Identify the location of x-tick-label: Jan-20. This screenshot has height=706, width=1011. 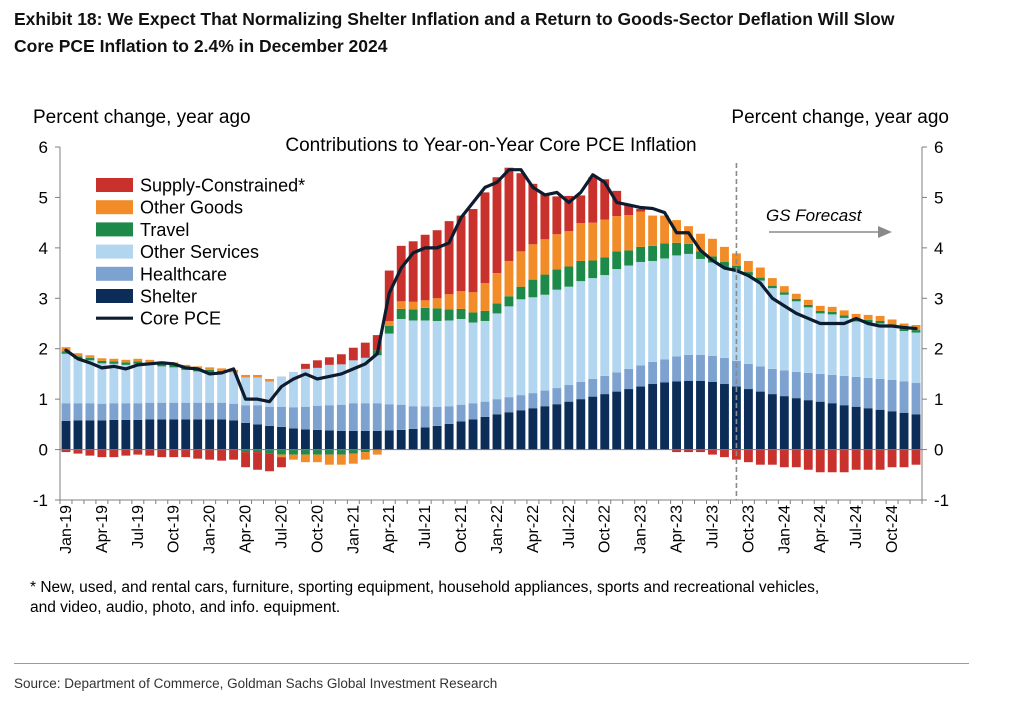
(210, 529).